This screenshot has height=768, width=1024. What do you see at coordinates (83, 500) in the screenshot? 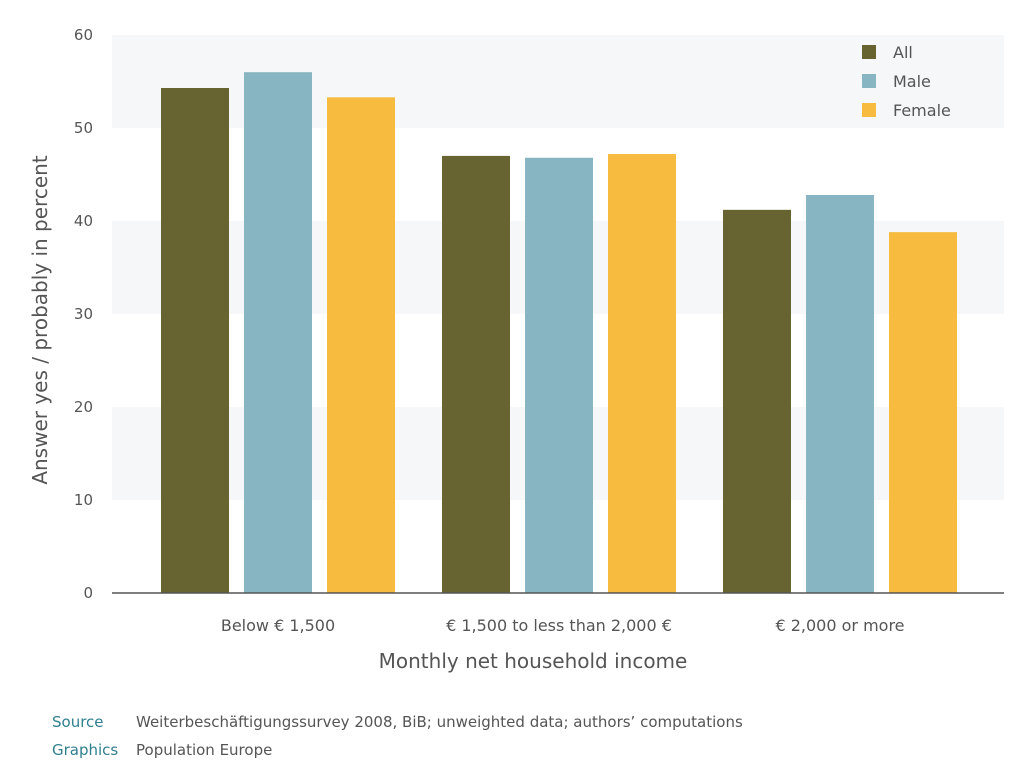
I see `y-tick-label: 10` at bounding box center [83, 500].